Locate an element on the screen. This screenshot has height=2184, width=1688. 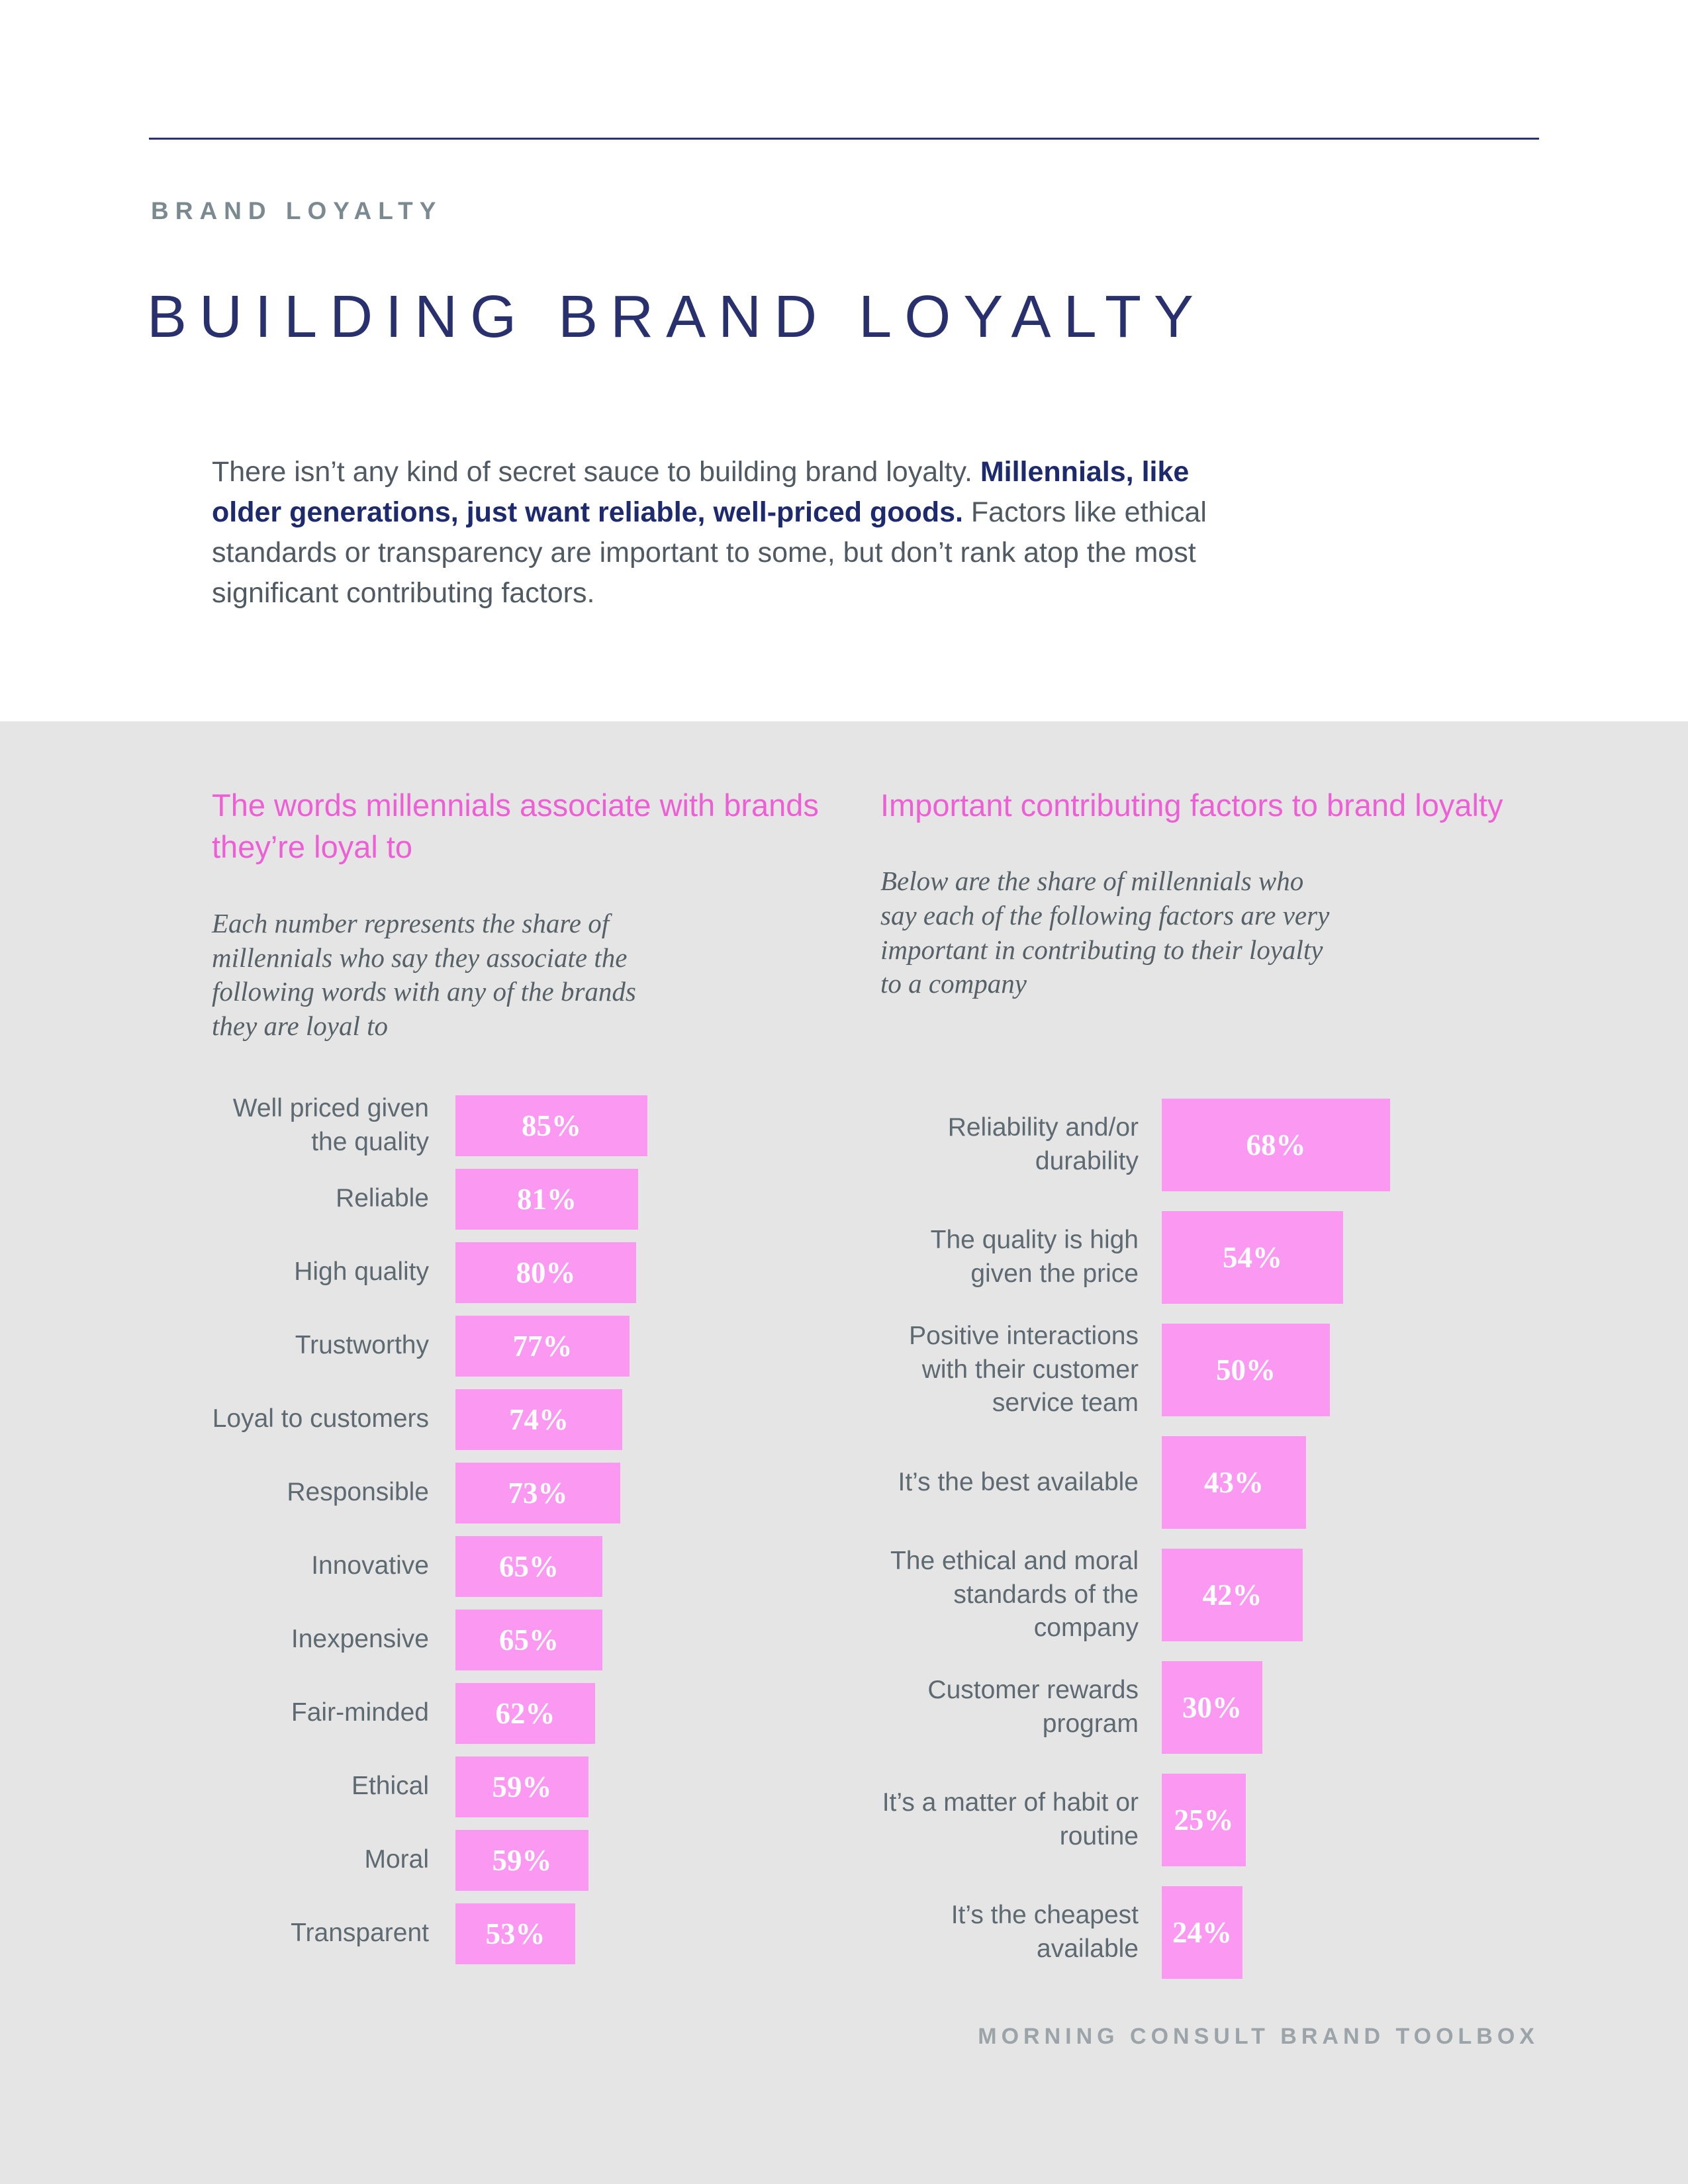
bar-category-label: Fair-minded is located at coordinates (360, 1712).